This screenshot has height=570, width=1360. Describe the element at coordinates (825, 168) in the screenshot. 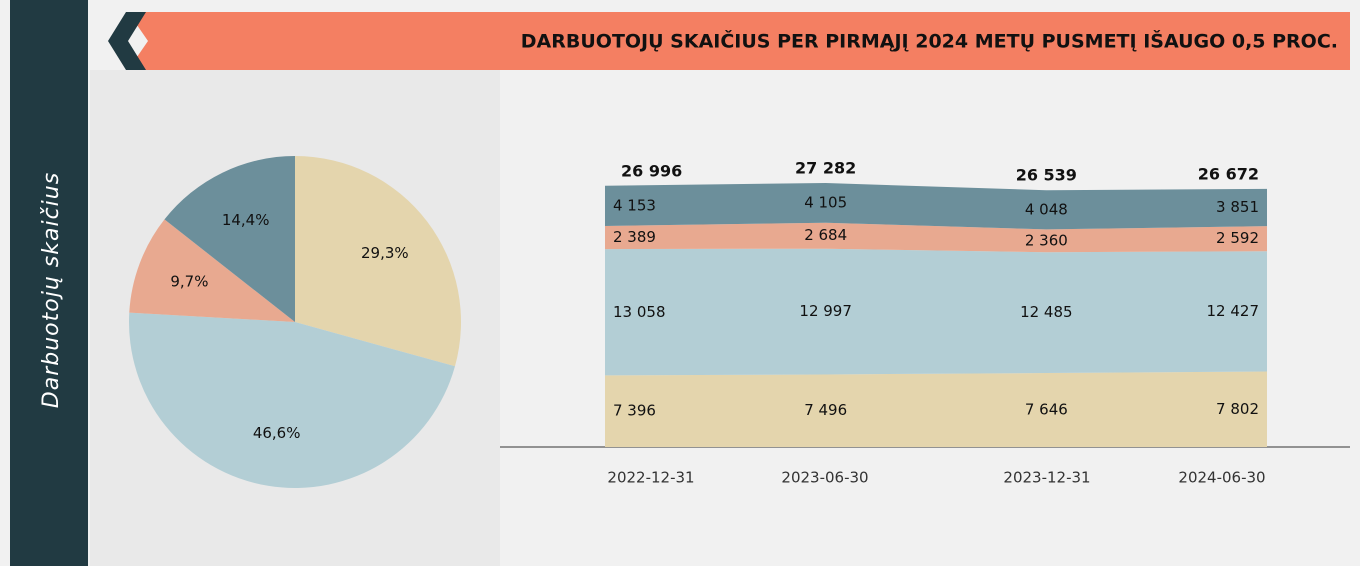

I see `total-label: 27 282` at that location.